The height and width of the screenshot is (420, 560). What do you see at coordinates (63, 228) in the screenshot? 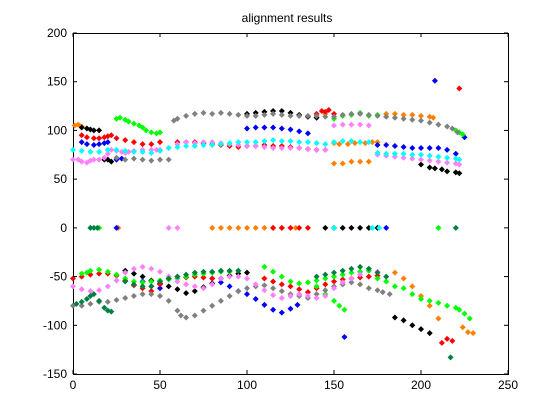
I see `y-tick-label: 0` at bounding box center [63, 228].